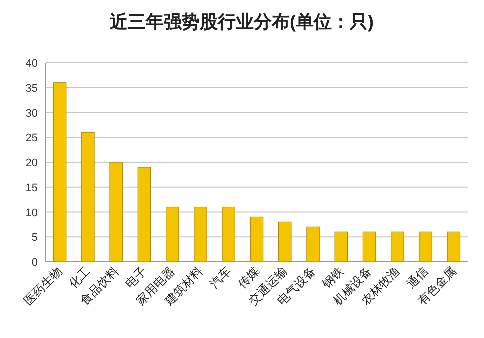  I want to click on y-tick-label: 10, so click(32, 213).